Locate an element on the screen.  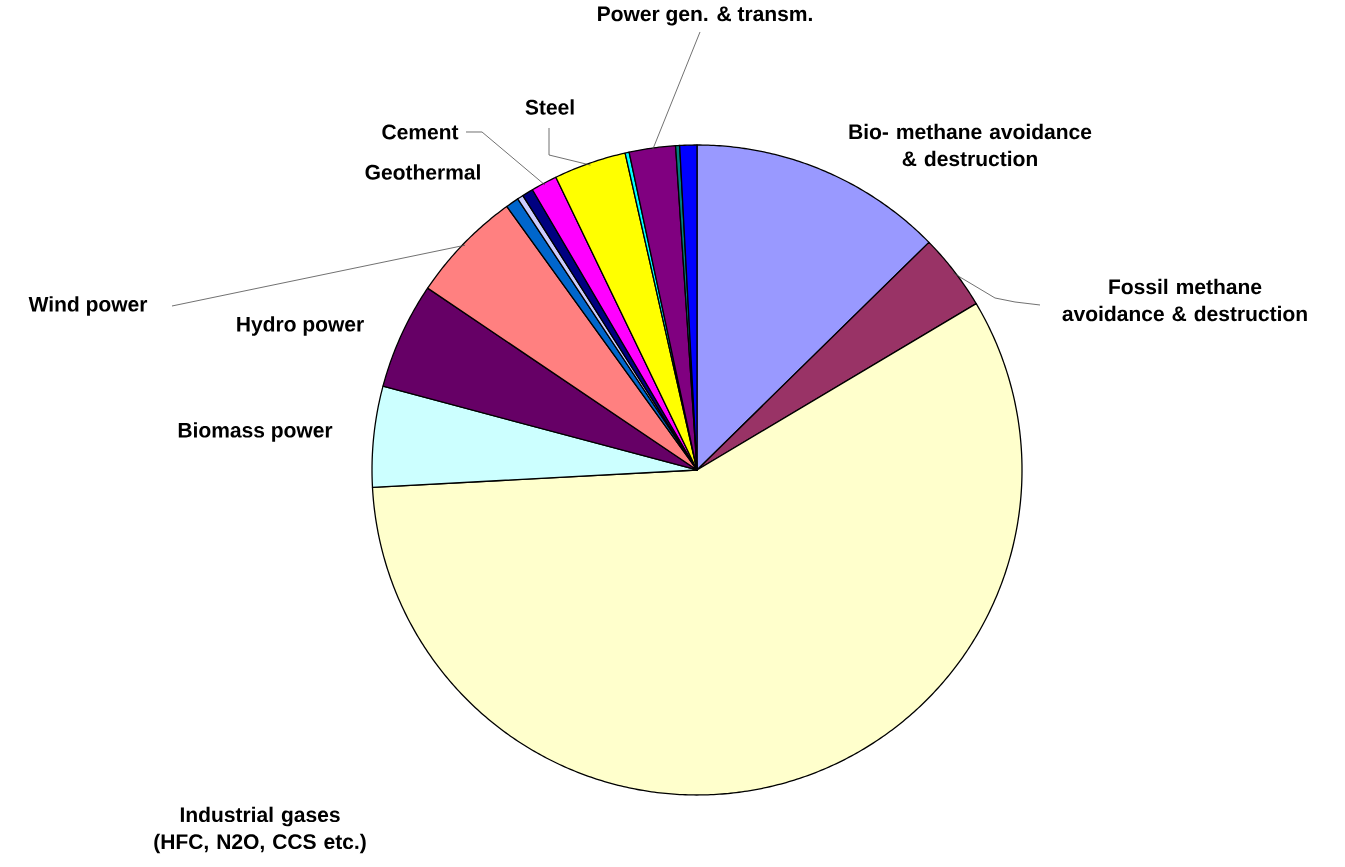
slice-label: Biomass power is located at coordinates (255, 432).